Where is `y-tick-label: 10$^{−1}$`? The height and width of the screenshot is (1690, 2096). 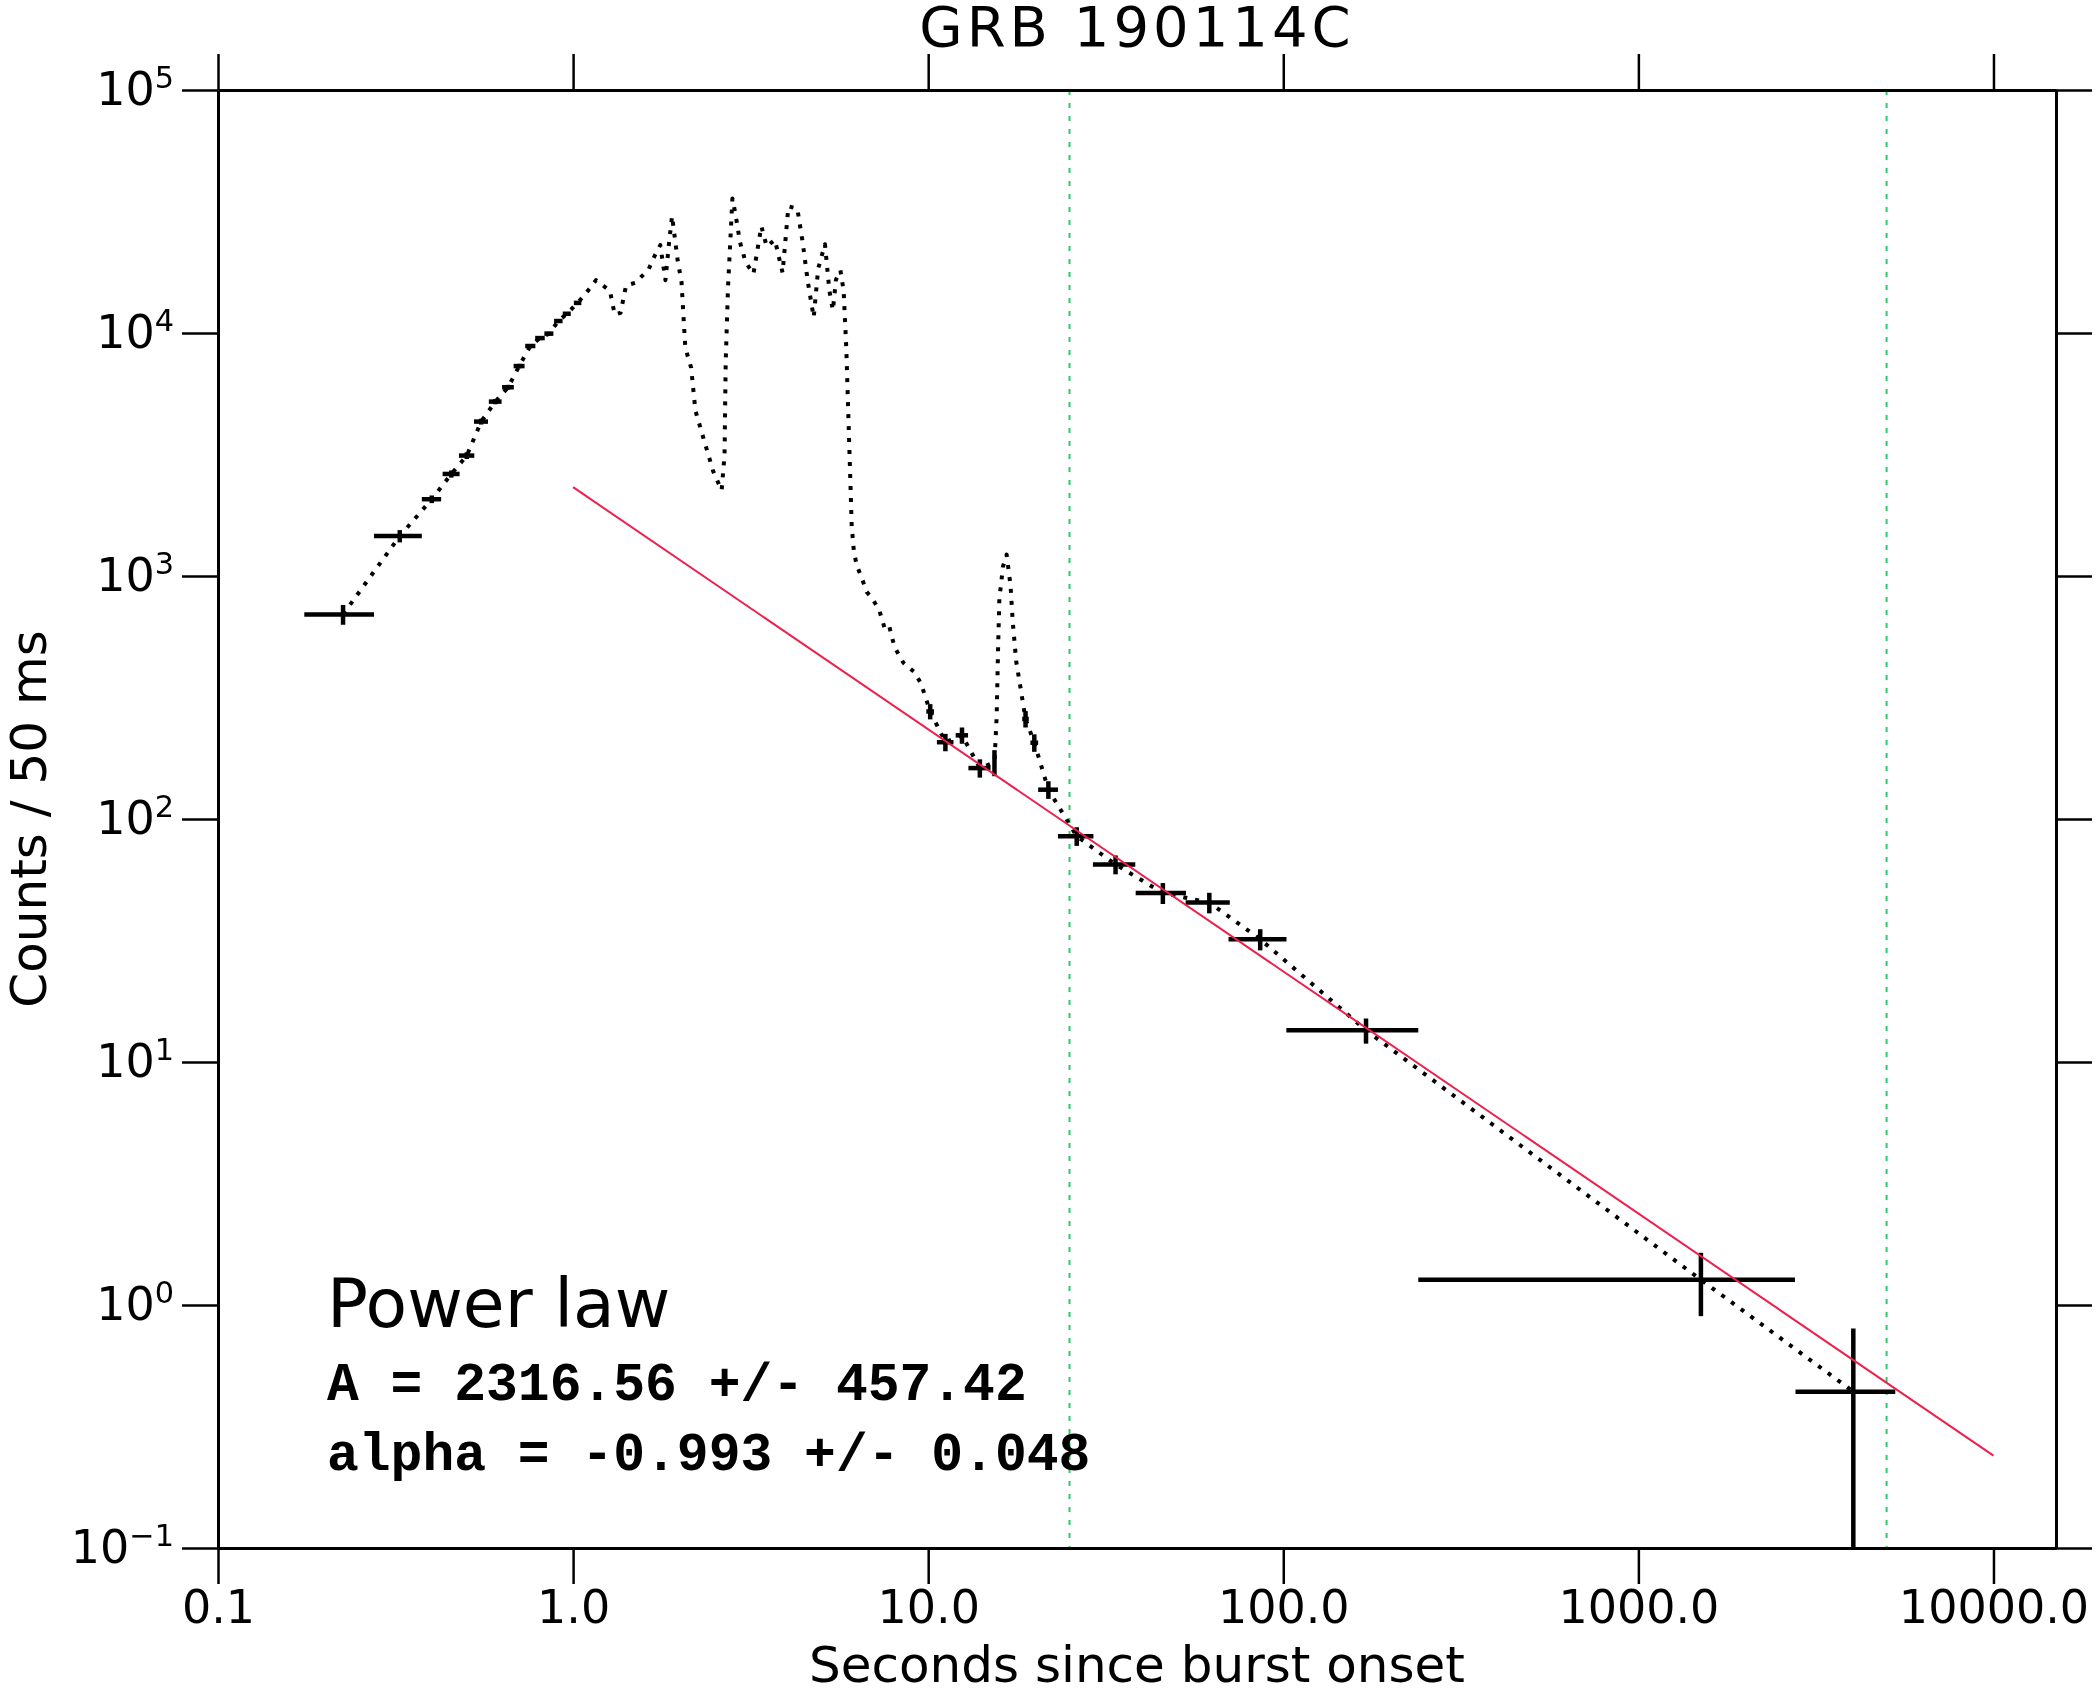
y-tick-label: 10$^{−1}$ is located at coordinates (122, 1546).